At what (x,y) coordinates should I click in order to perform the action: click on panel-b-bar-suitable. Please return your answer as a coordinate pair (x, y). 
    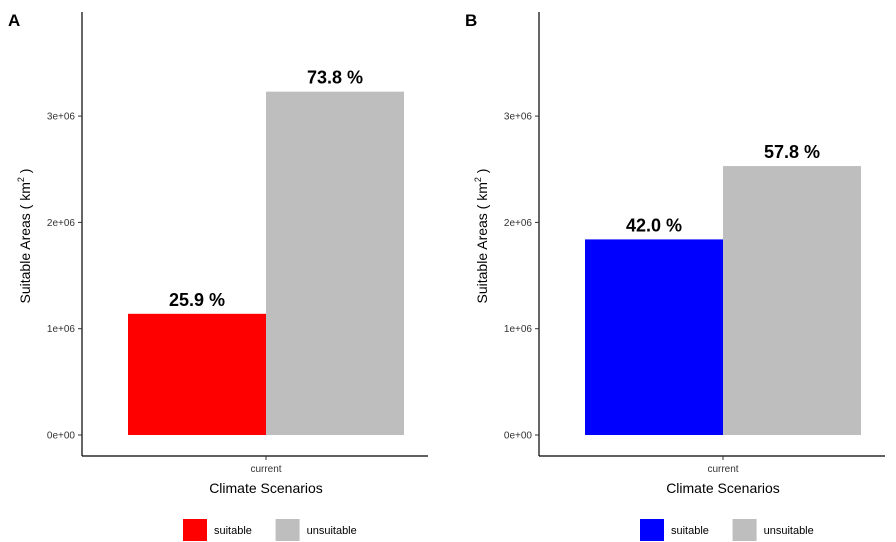
    Looking at the image, I should click on (654, 337).